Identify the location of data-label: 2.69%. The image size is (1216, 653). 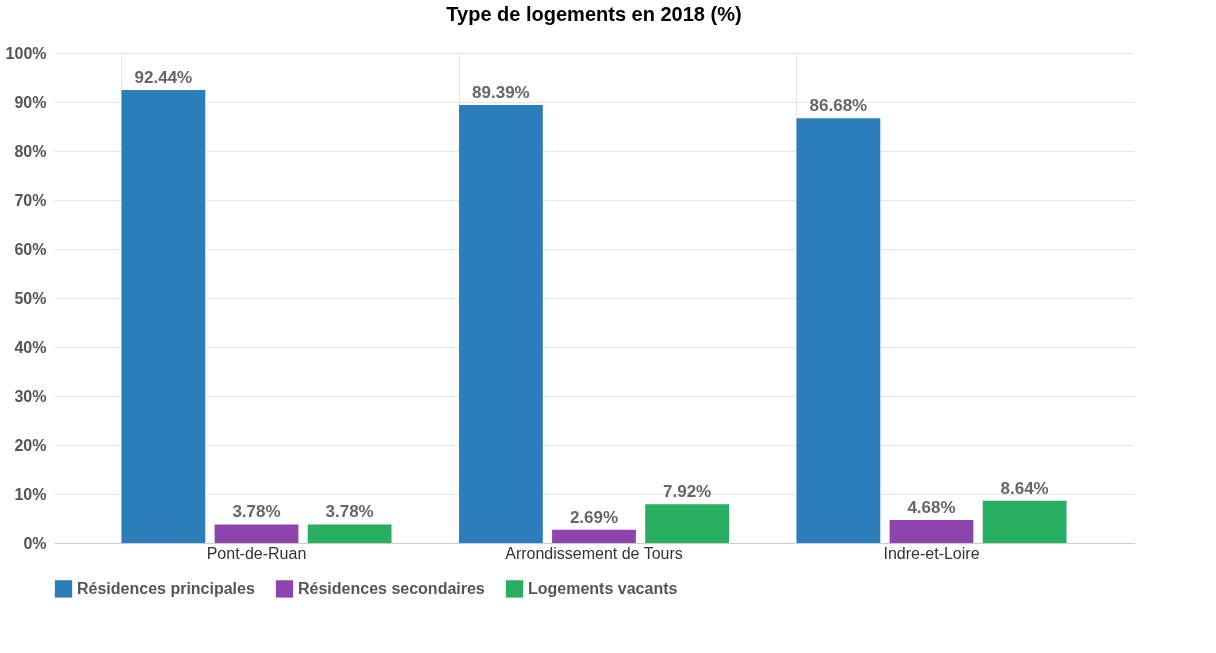
(594, 517).